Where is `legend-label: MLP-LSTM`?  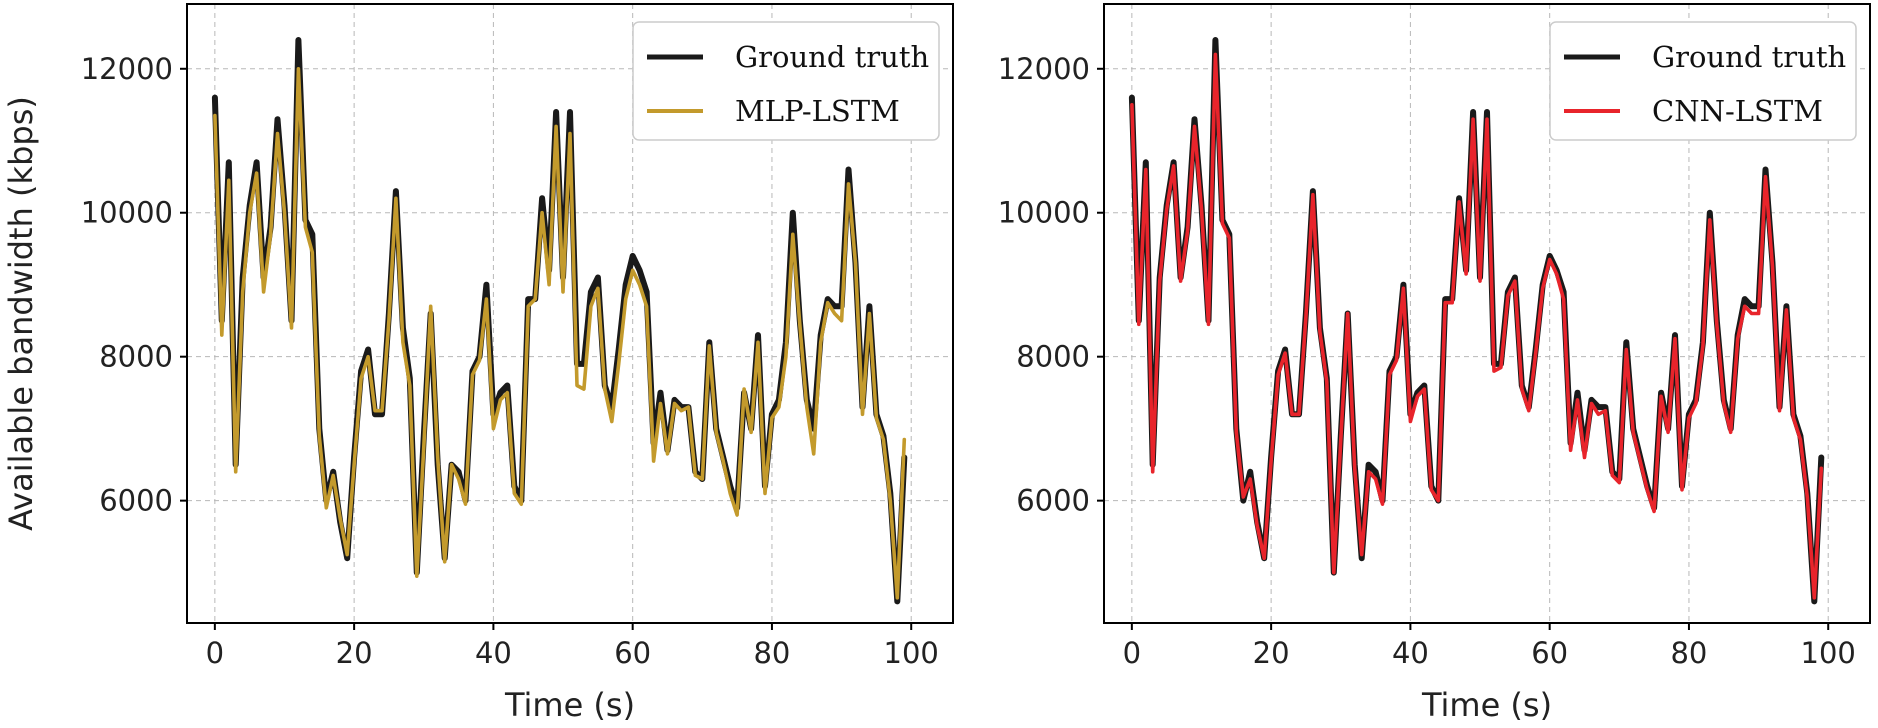
legend-label: MLP-LSTM is located at coordinates (817, 111).